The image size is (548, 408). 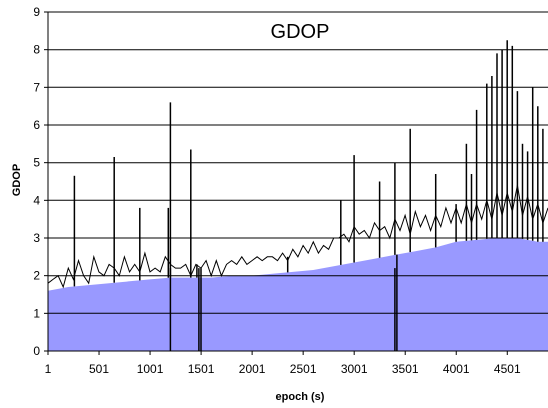 I want to click on y-tick-label: 3, so click(x=36, y=238).